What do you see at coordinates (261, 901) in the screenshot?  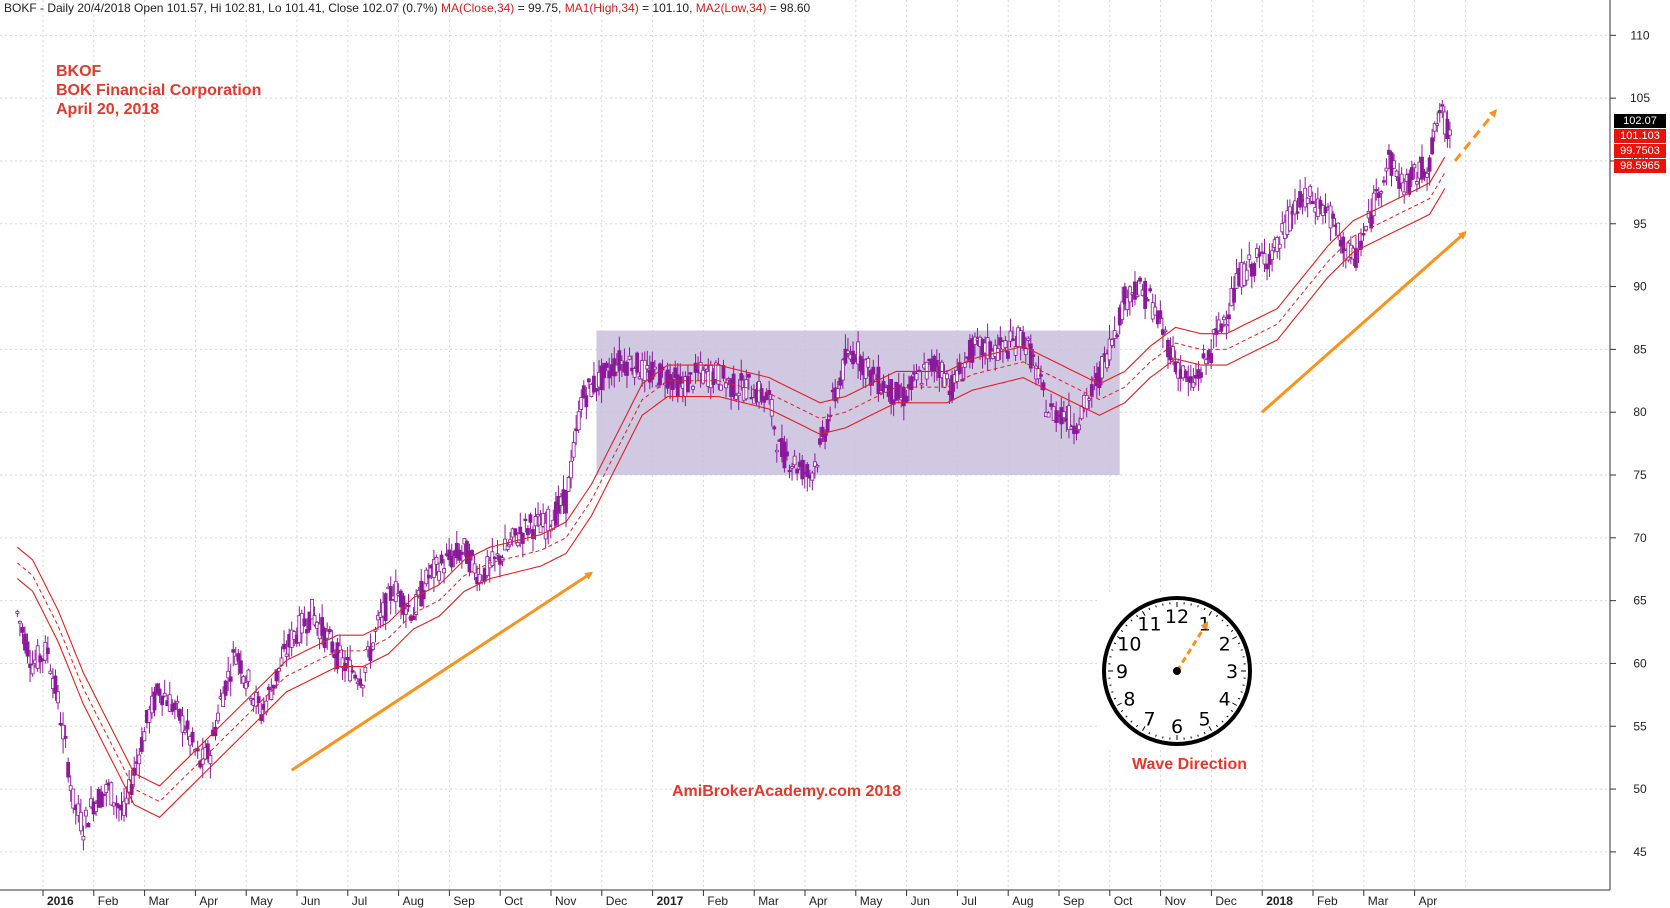 I see `x-tick-label-4: May` at bounding box center [261, 901].